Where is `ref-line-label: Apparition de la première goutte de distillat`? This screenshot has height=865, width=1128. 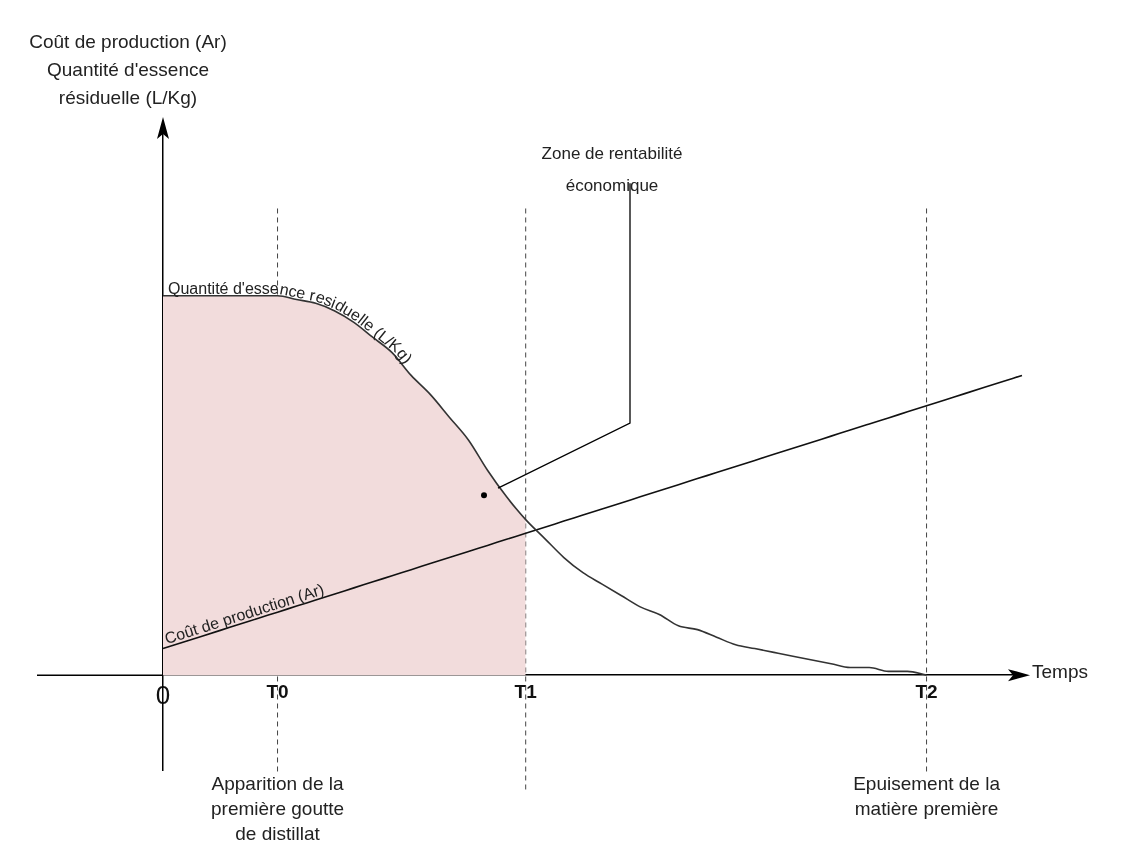
ref-line-label: Apparition de la première goutte de distillat is located at coordinates (277, 808).